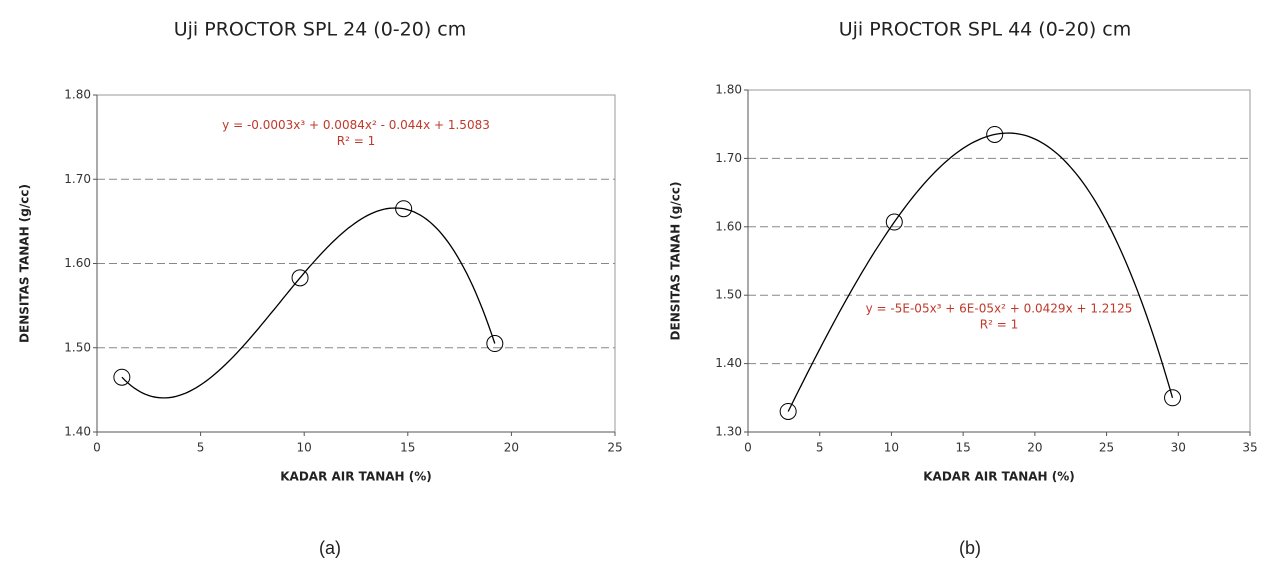 The width and height of the screenshot is (1269, 569). What do you see at coordinates (1178, 448) in the screenshot?
I see `x-tick-label: 30` at bounding box center [1178, 448].